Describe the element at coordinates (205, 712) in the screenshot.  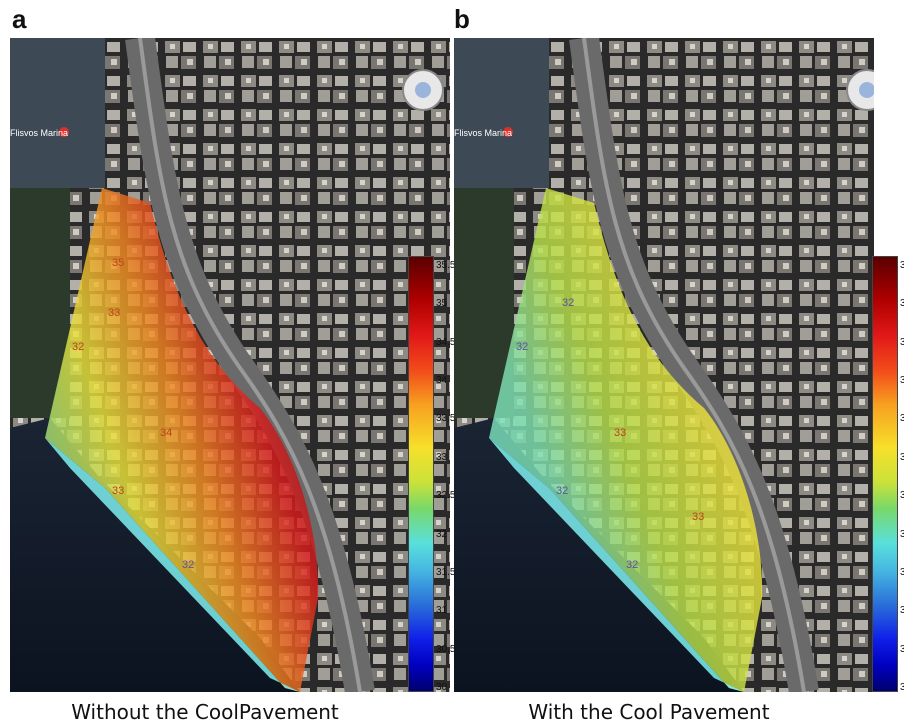
I see `caption-a: Without the CoolPavement` at that location.